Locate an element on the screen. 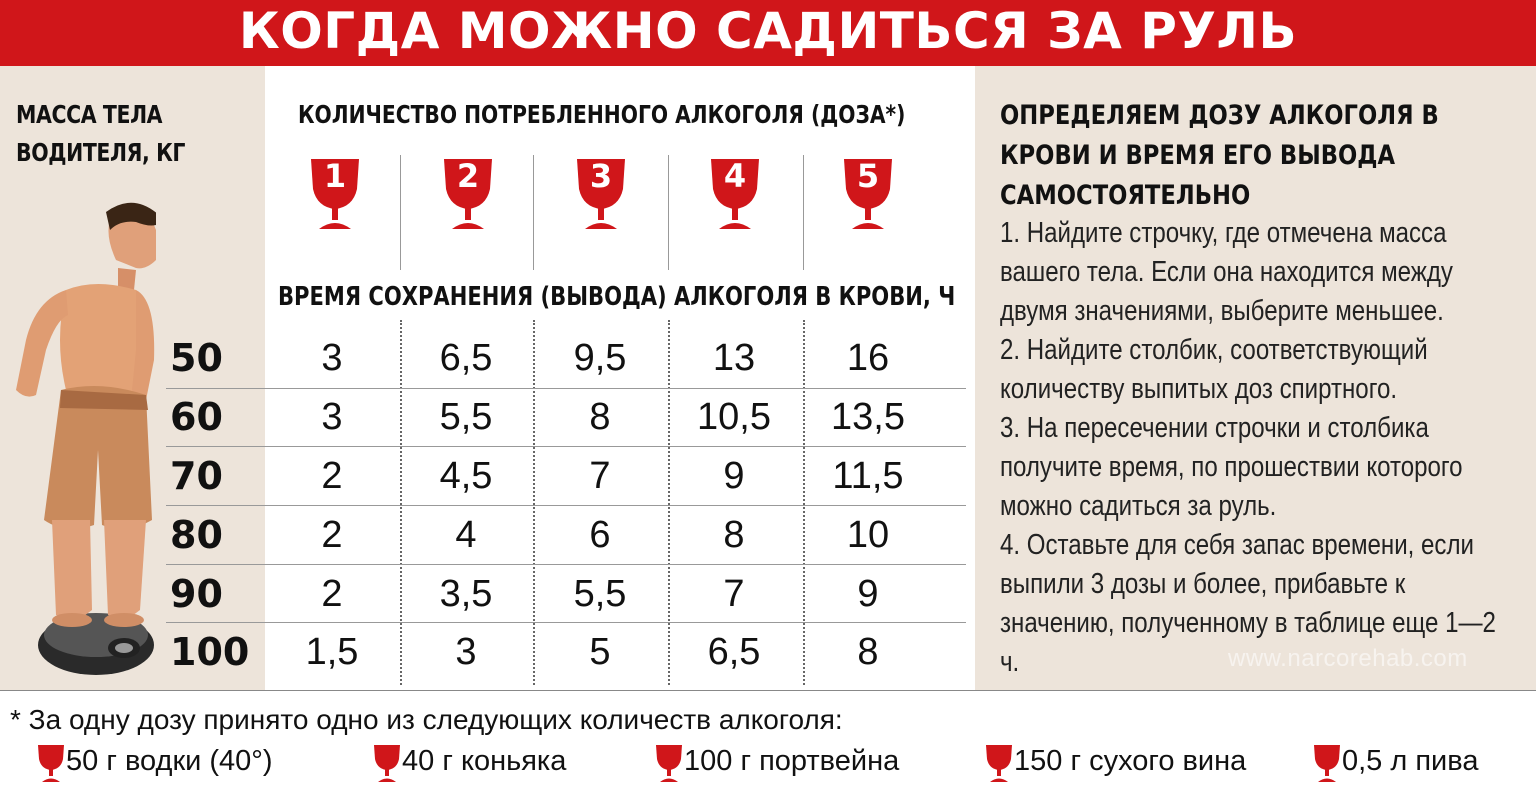 This screenshot has height=798, width=1536. mass-value: 60 is located at coordinates (196, 417).